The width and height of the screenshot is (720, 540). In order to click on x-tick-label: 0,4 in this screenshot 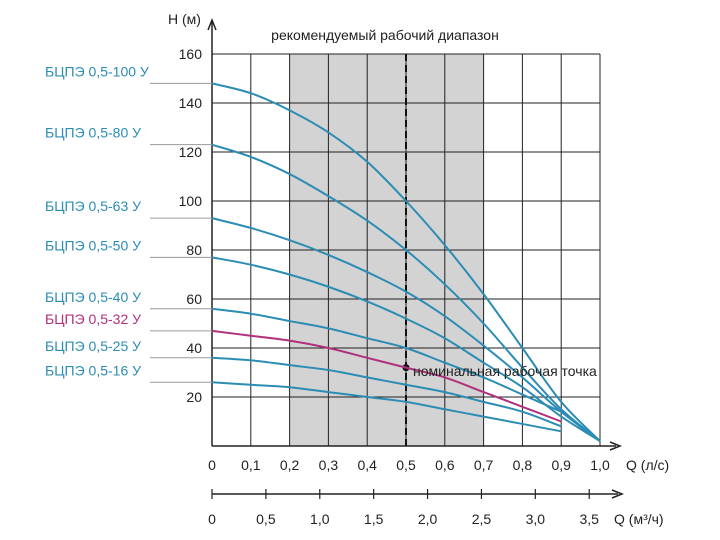, I will do `click(367, 465)`.